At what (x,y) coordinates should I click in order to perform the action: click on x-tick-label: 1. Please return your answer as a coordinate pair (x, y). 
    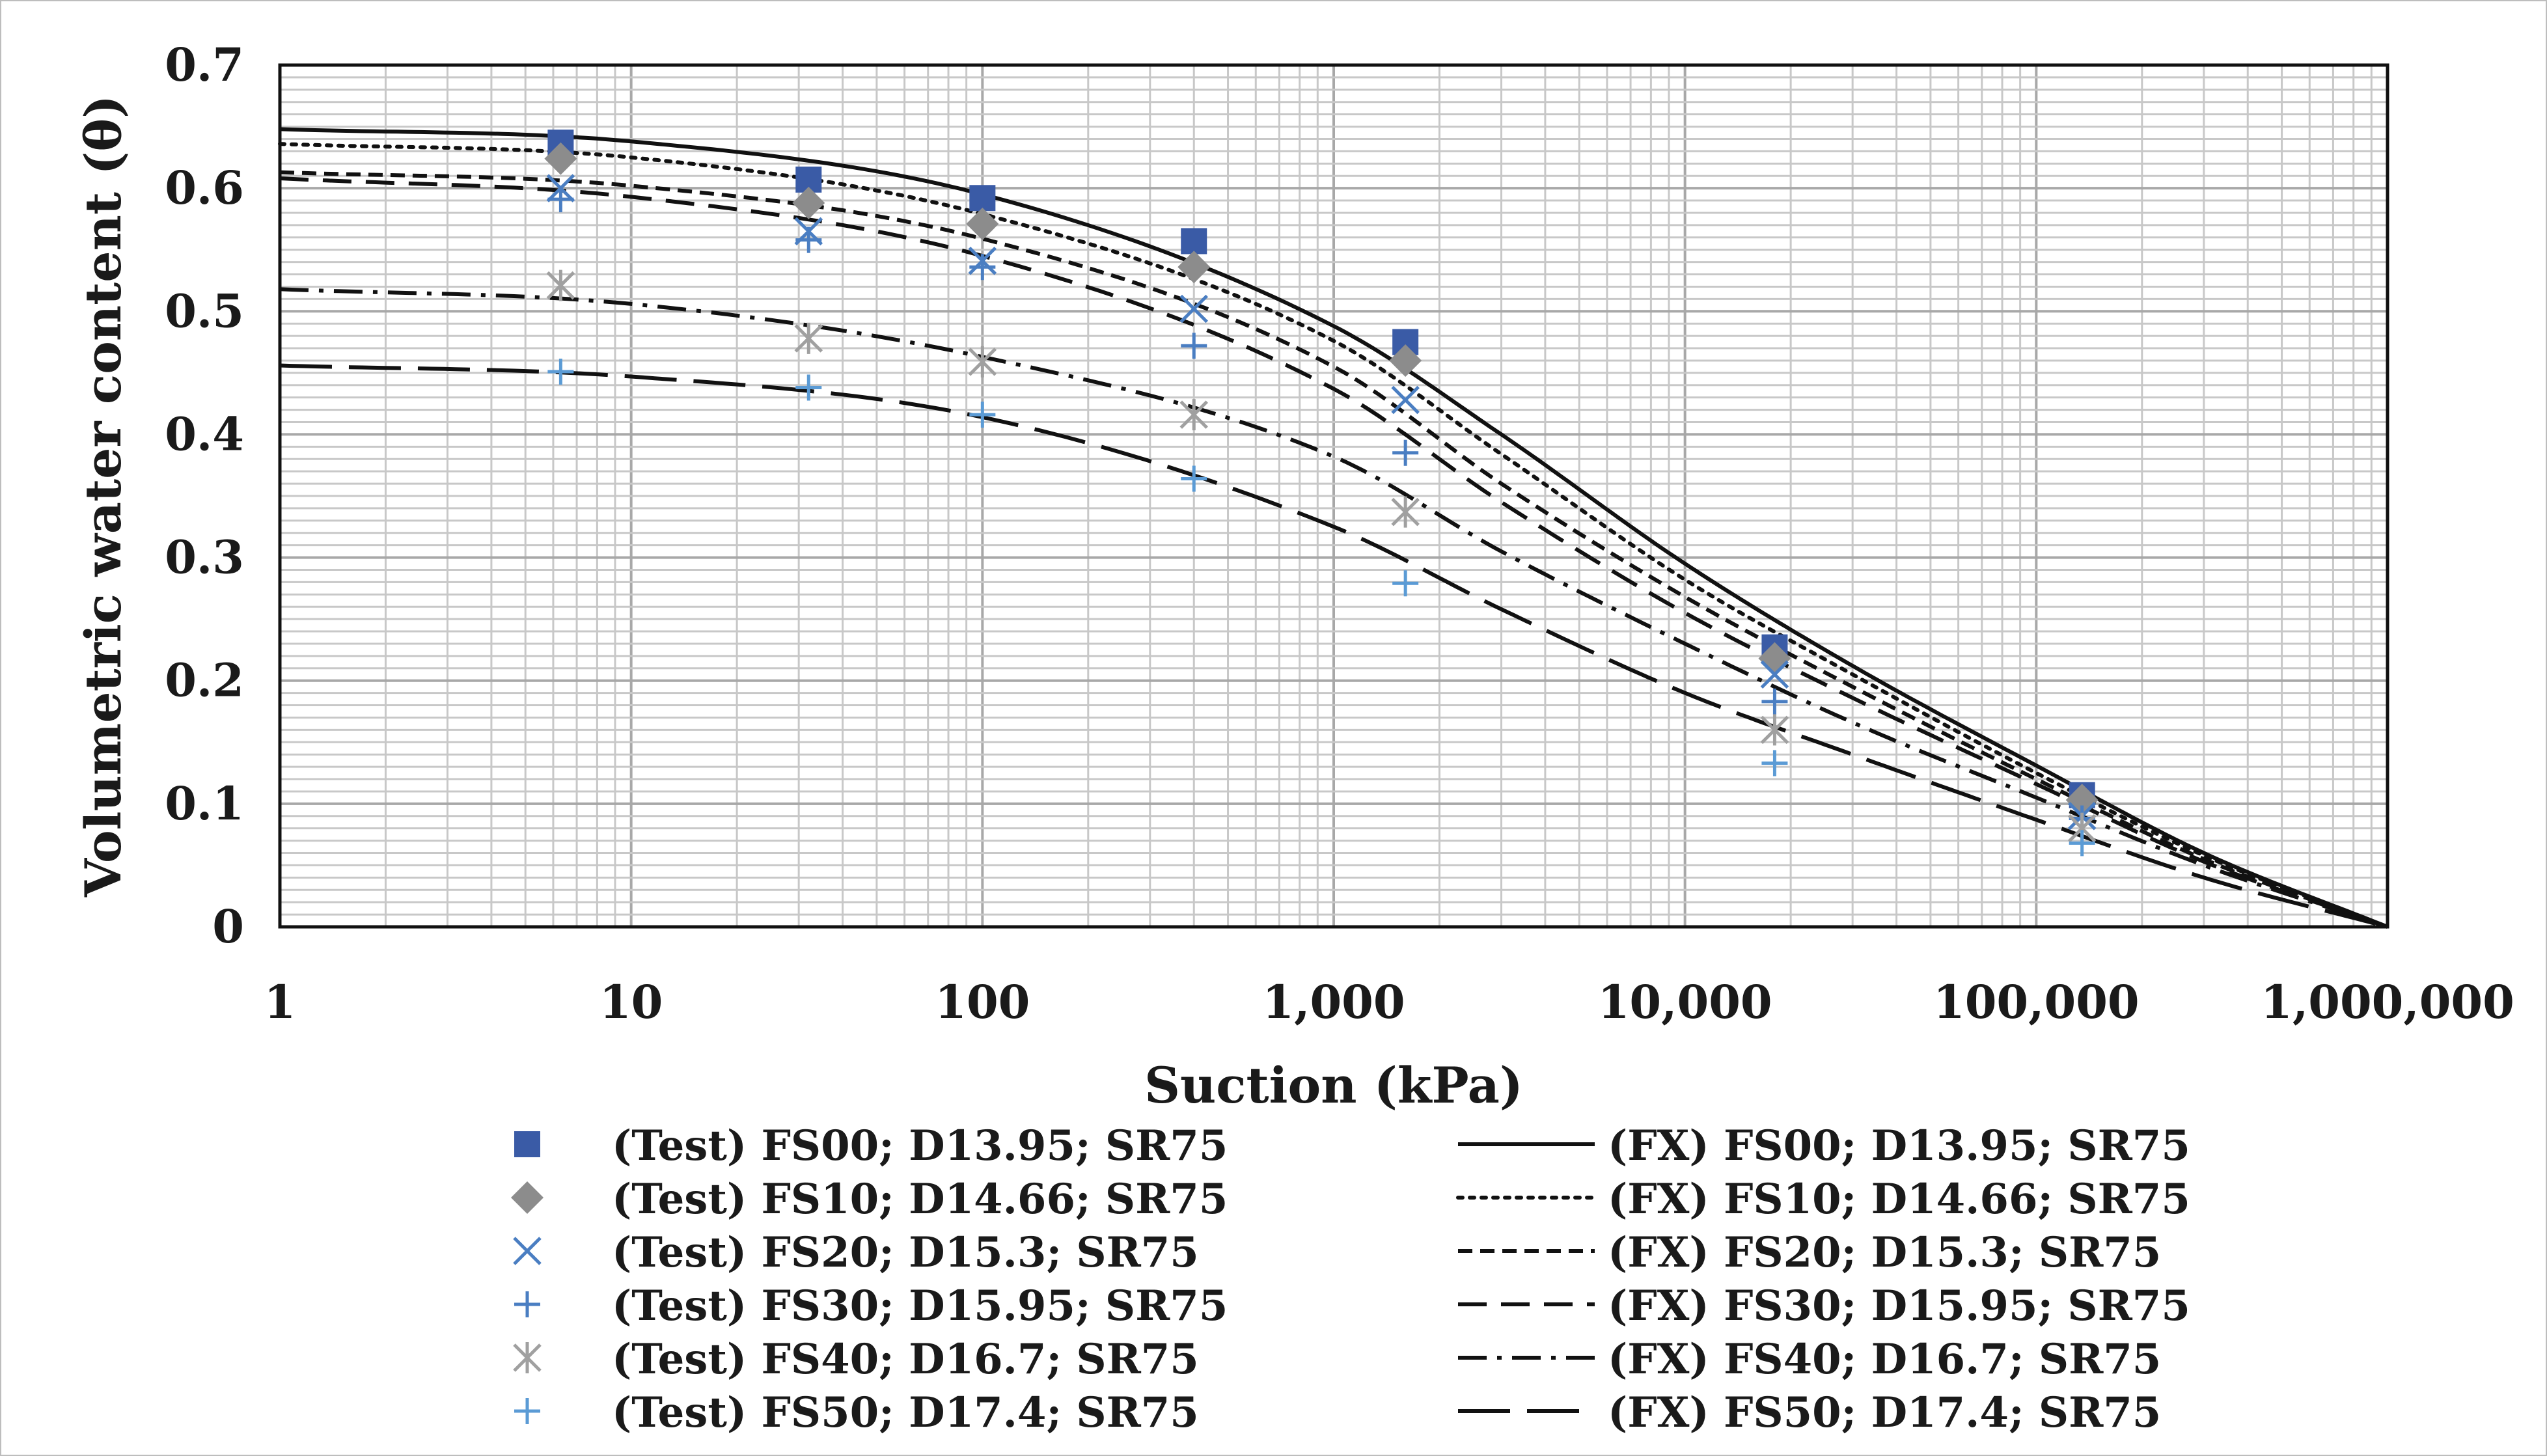
    Looking at the image, I should click on (280, 1002).